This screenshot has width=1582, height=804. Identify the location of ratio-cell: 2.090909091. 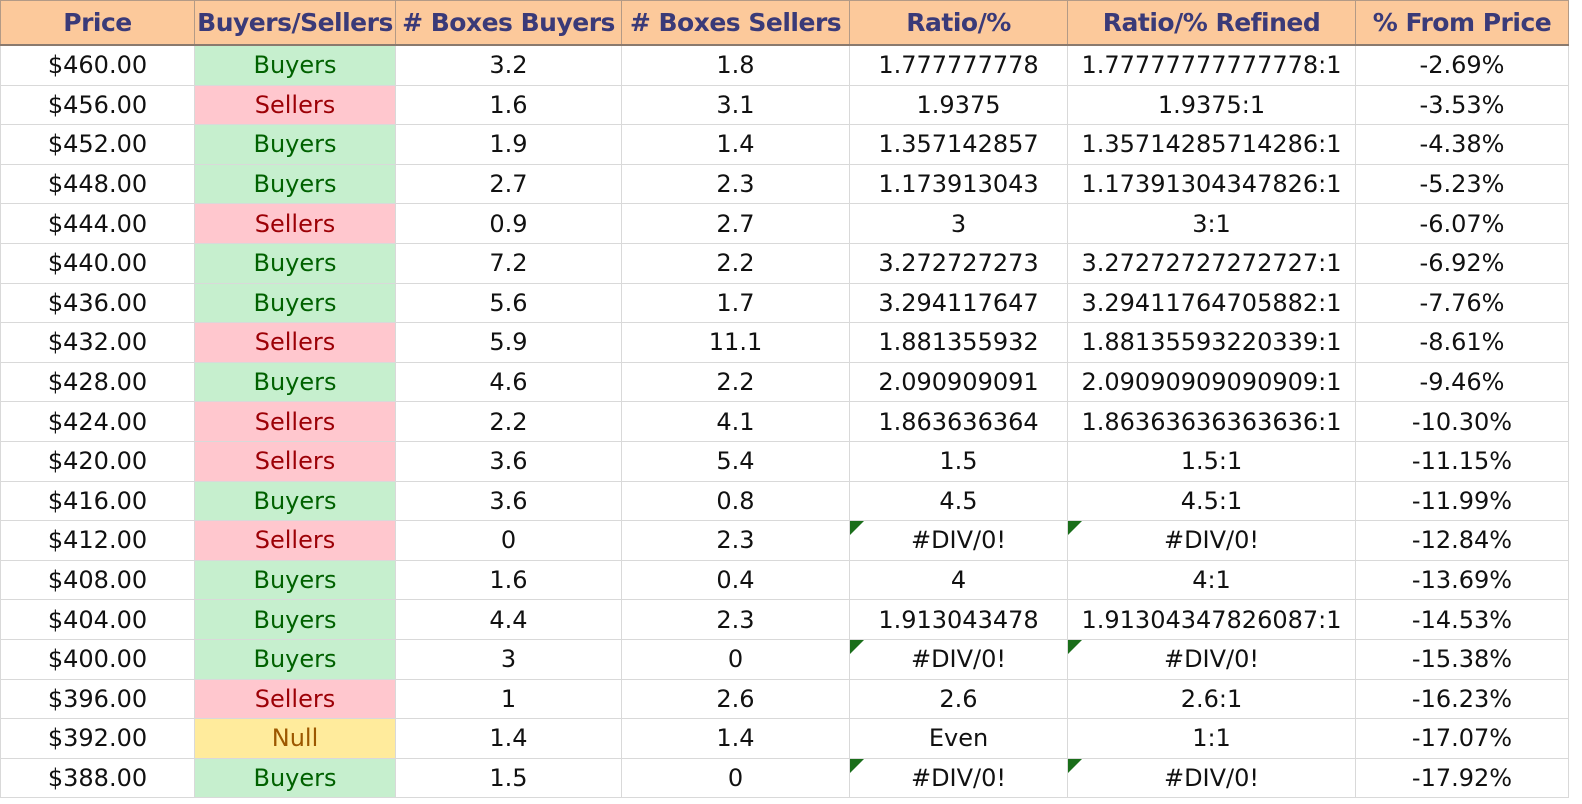
(958, 382).